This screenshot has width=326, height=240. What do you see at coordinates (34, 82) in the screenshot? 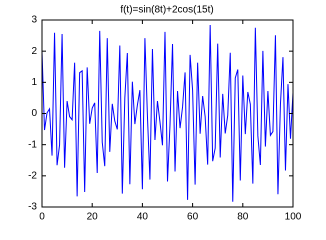
I see `y-tick-label: 1` at bounding box center [34, 82].